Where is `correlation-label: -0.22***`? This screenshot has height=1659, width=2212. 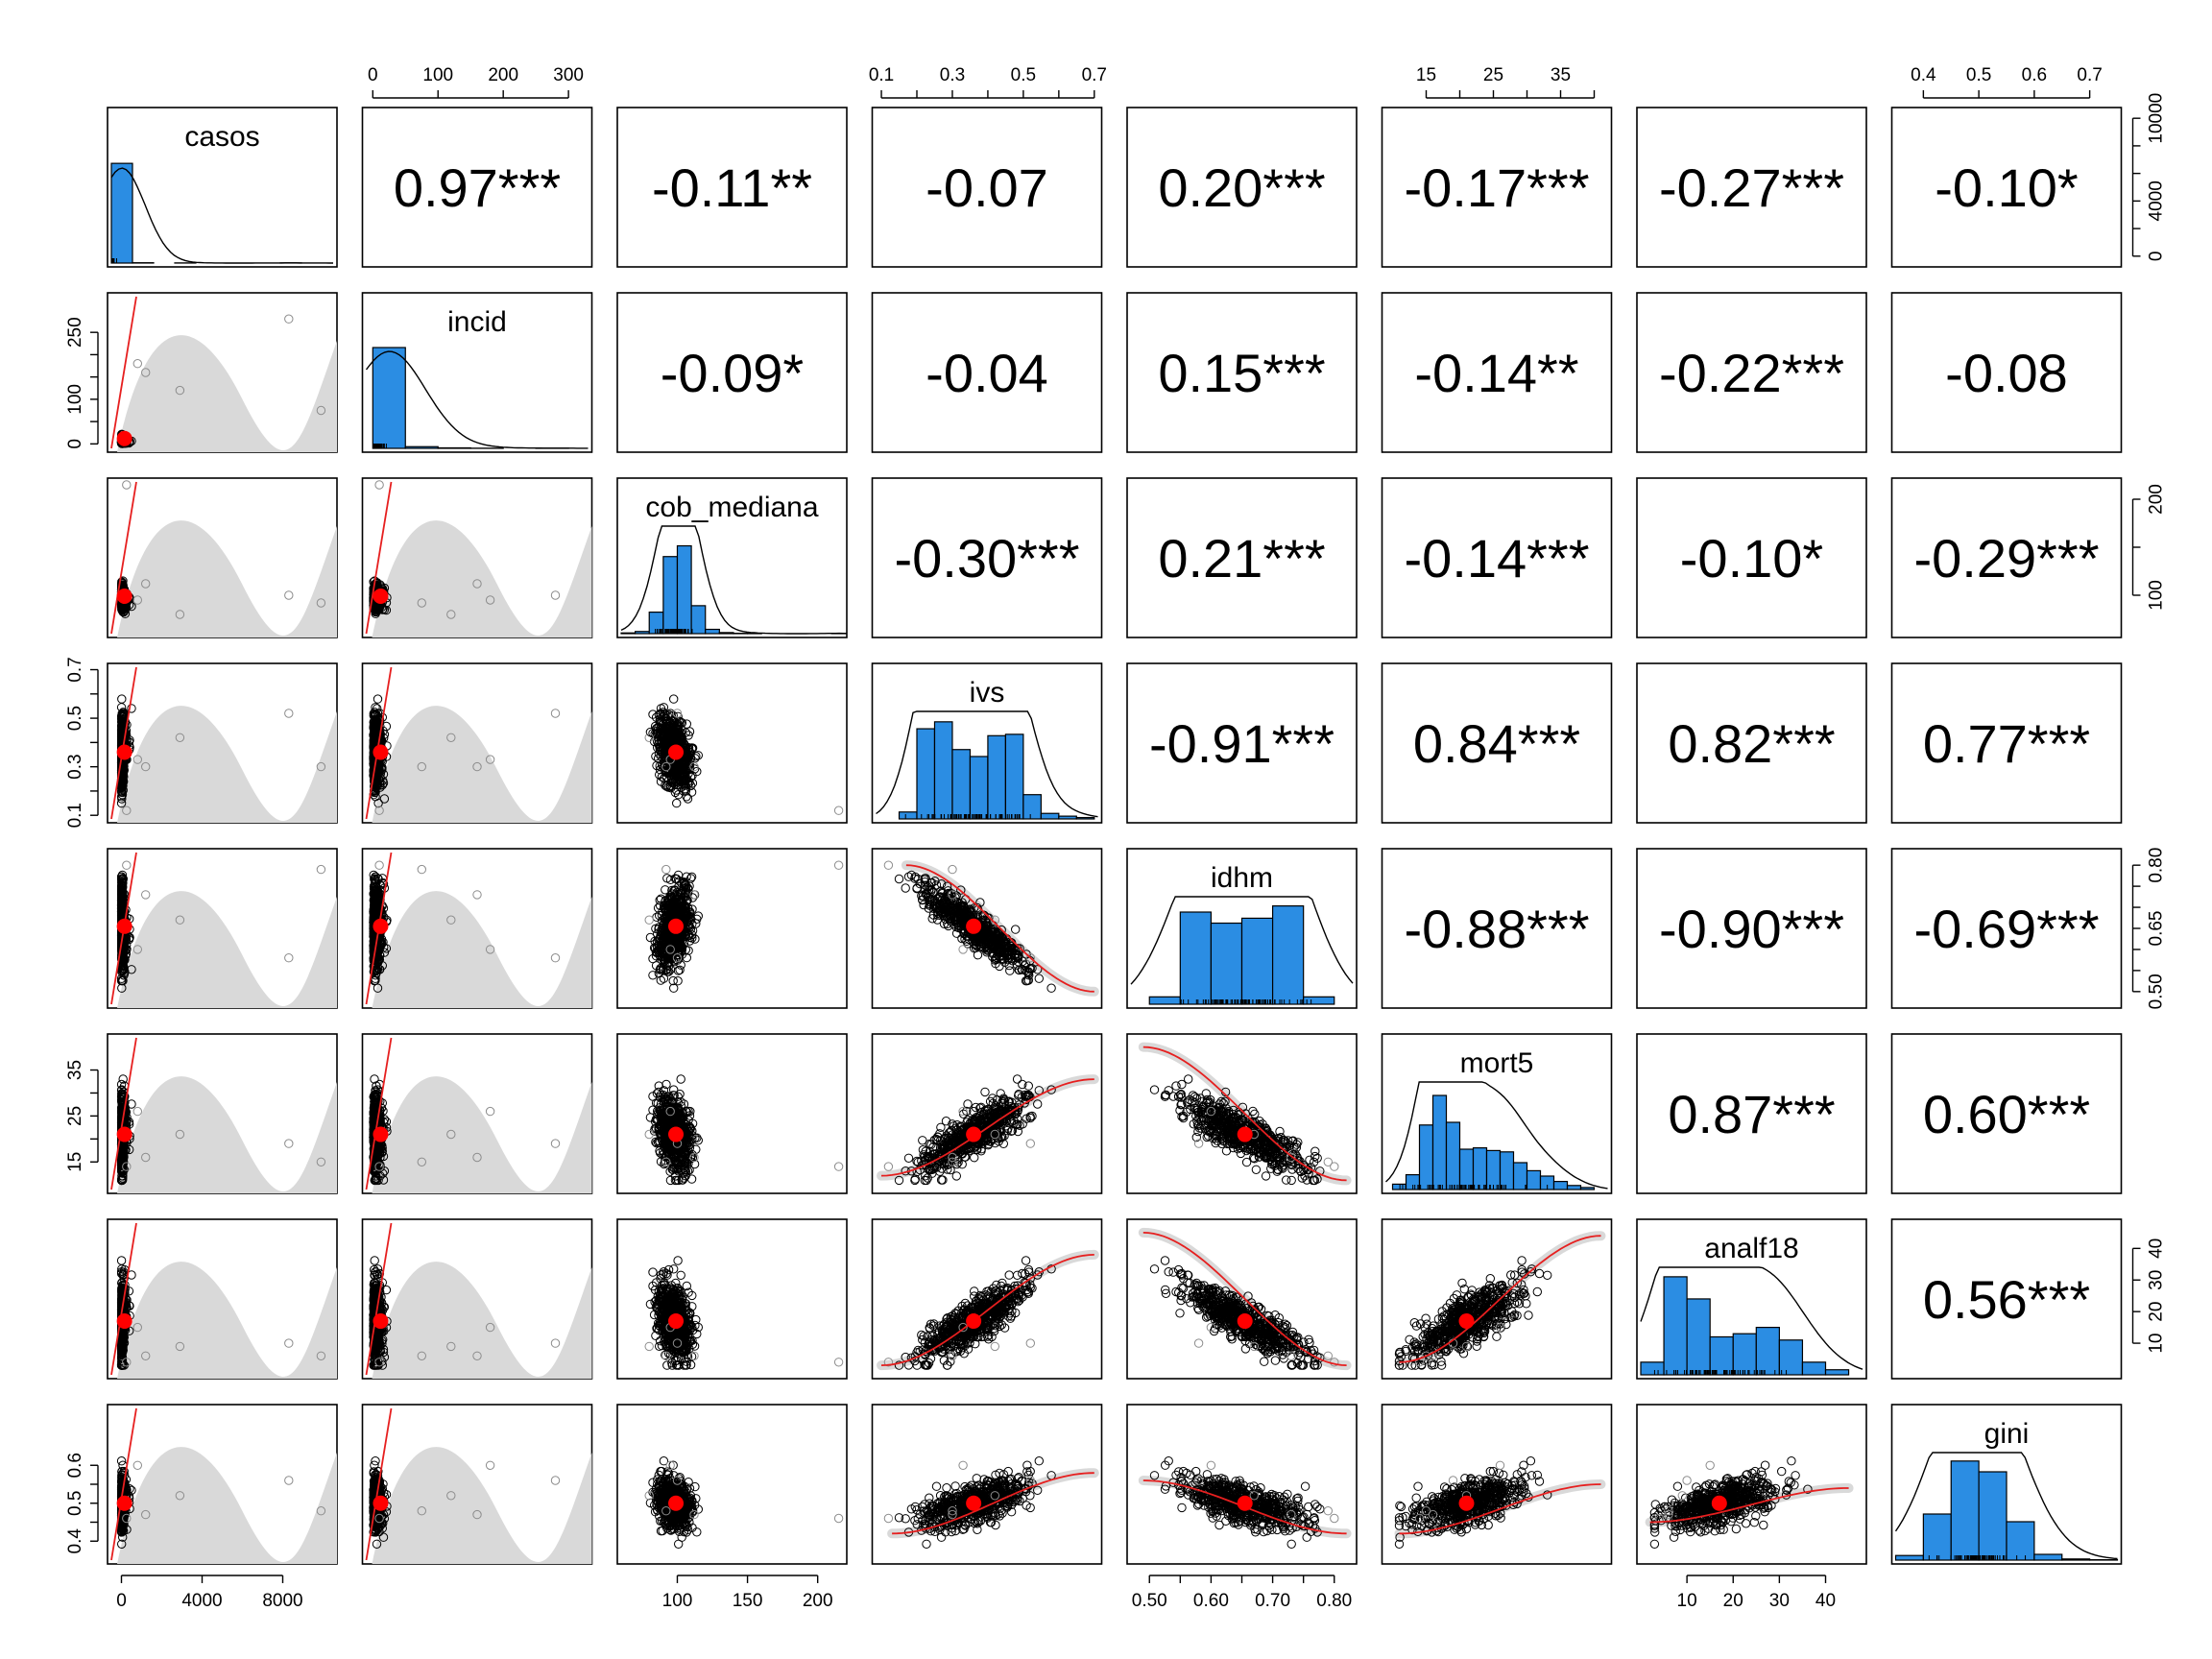
correlation-label: -0.22*** is located at coordinates (1751, 373).